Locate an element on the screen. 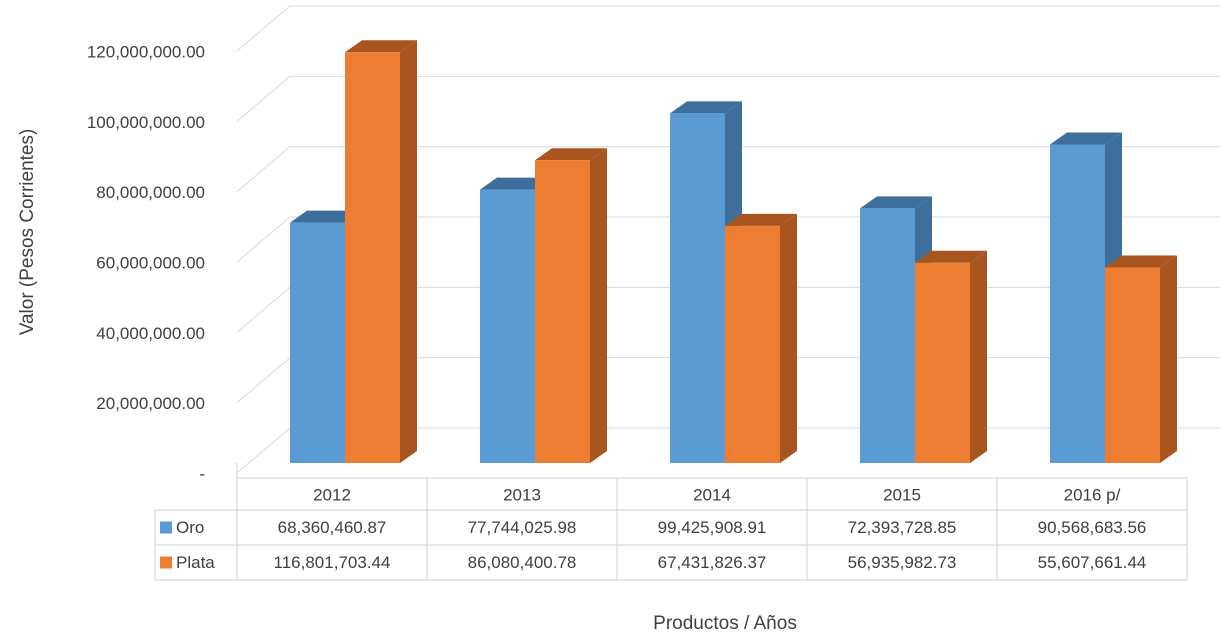 The width and height of the screenshot is (1223, 637). y-tick-label: - is located at coordinates (202, 473).